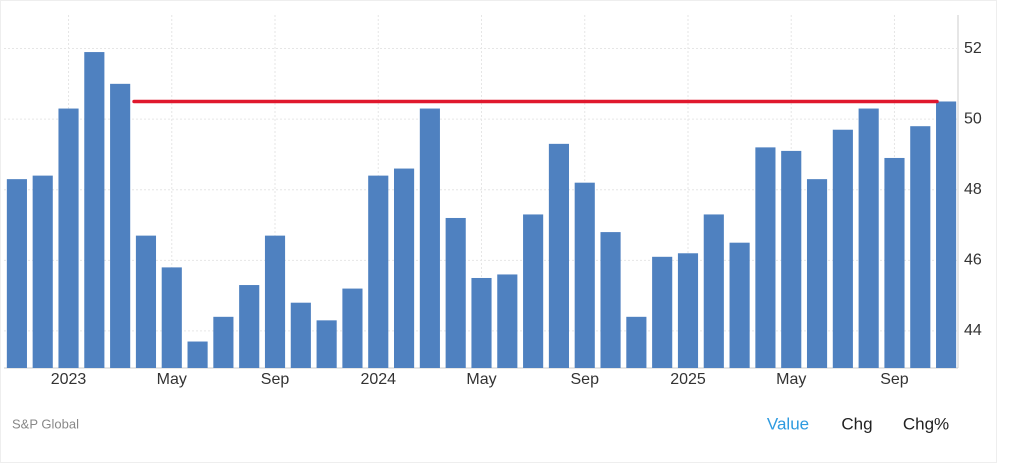  I want to click on x-tick-label: 2024, so click(378, 379).